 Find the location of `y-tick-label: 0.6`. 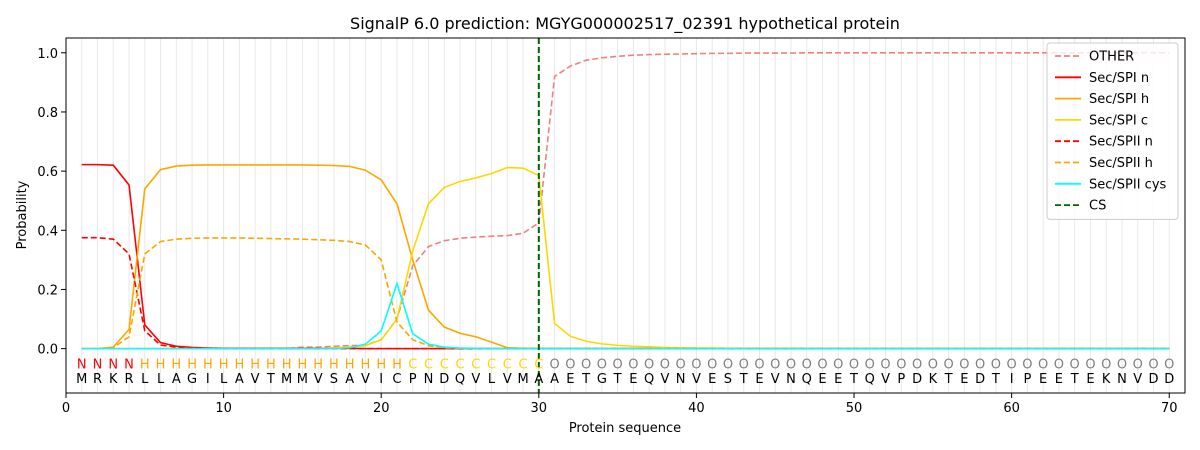

y-tick-label: 0.6 is located at coordinates (47, 172).